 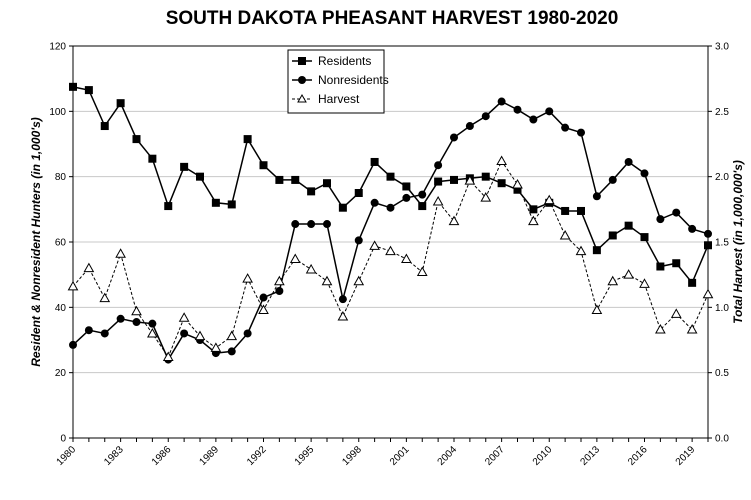 I want to click on left-tick-label: 20, so click(x=61, y=373).